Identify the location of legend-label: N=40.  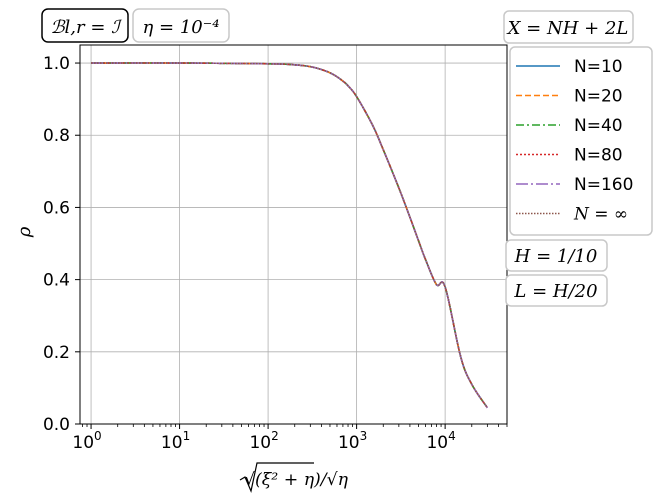
(598, 126).